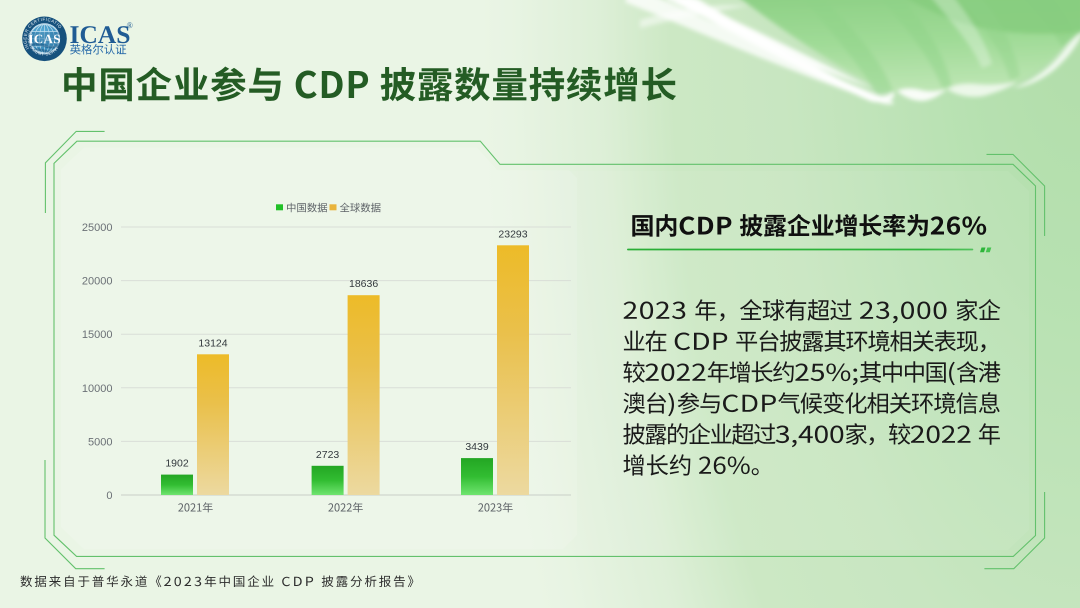  Describe the element at coordinates (477, 447) in the screenshot. I see `svg-text: 3439` at that location.